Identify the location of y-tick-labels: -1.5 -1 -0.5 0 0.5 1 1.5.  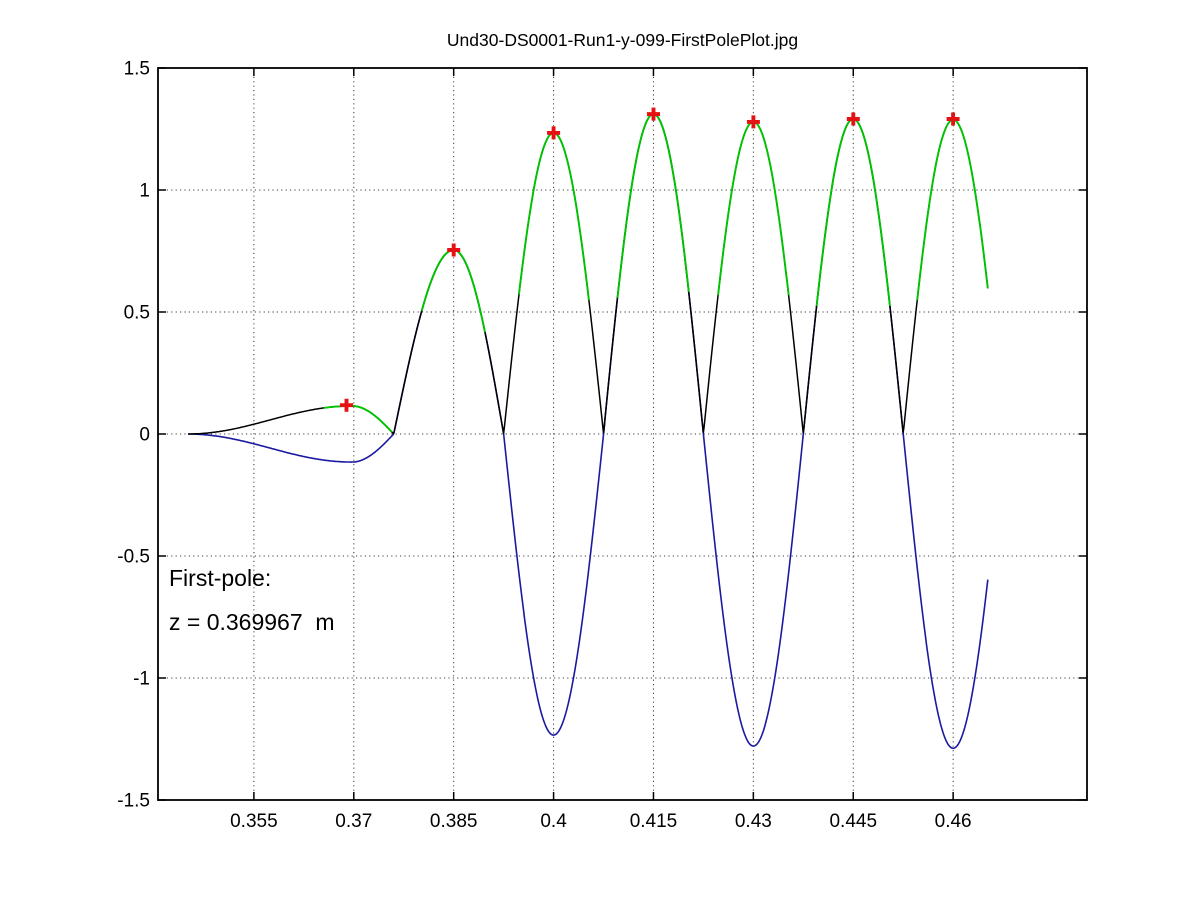
(133, 435).